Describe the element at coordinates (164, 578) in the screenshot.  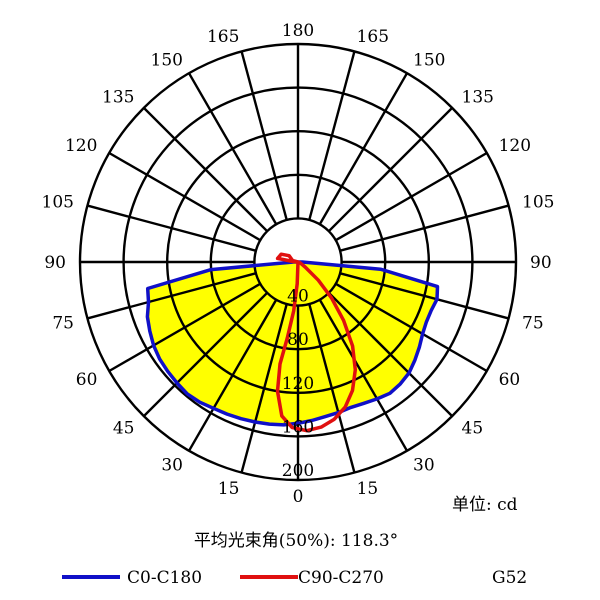
I see `legend-label-c0-c180: C0-C180` at that location.